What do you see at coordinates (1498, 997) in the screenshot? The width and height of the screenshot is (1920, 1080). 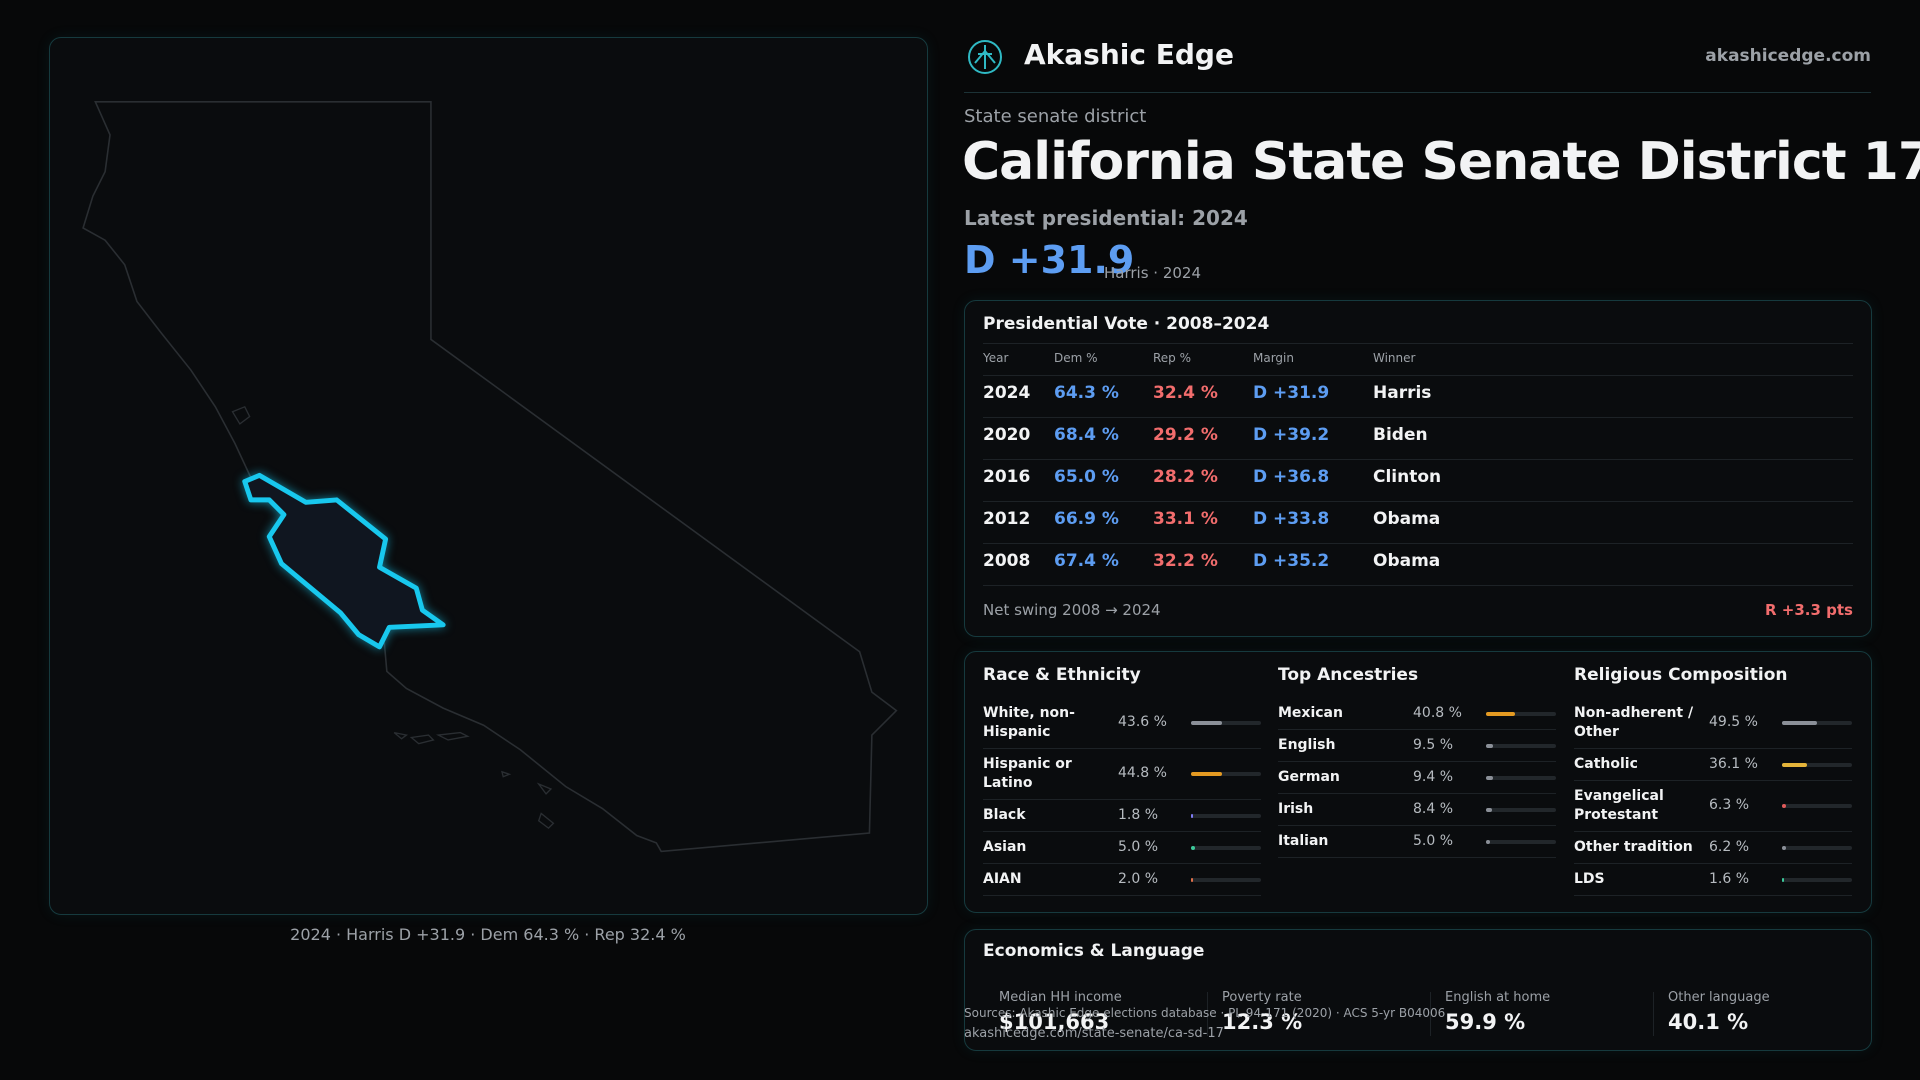 I see `stat-label: English at home` at bounding box center [1498, 997].